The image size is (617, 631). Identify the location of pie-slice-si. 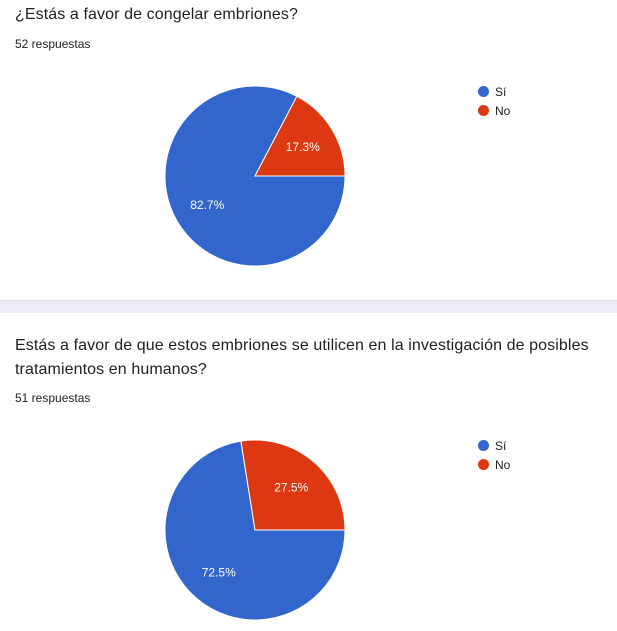
(255, 530).